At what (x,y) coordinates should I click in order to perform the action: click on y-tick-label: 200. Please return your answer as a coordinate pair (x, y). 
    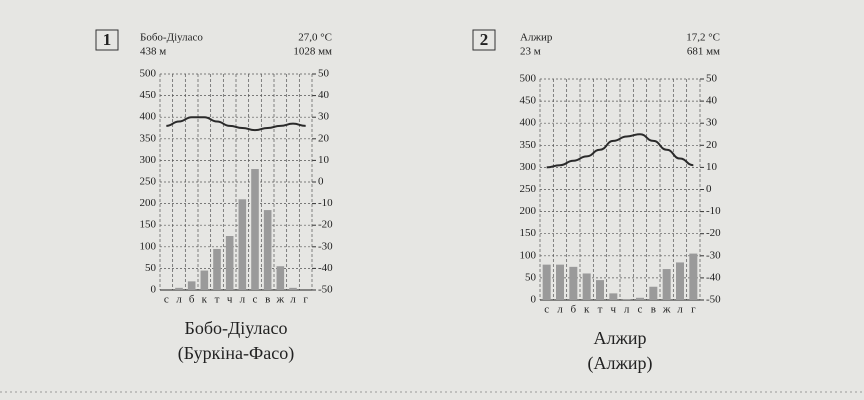
    Looking at the image, I should click on (148, 203).